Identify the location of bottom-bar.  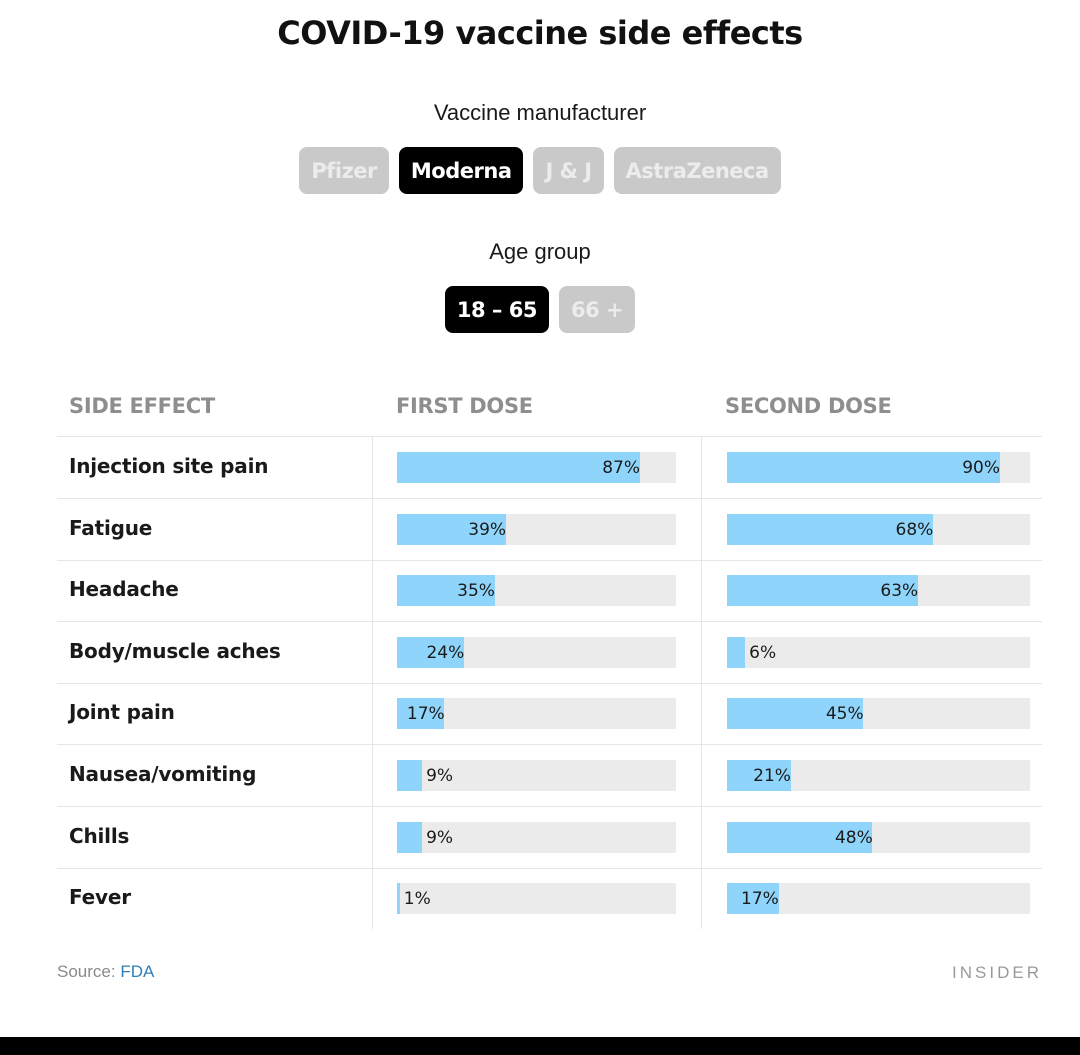
(540, 1046).